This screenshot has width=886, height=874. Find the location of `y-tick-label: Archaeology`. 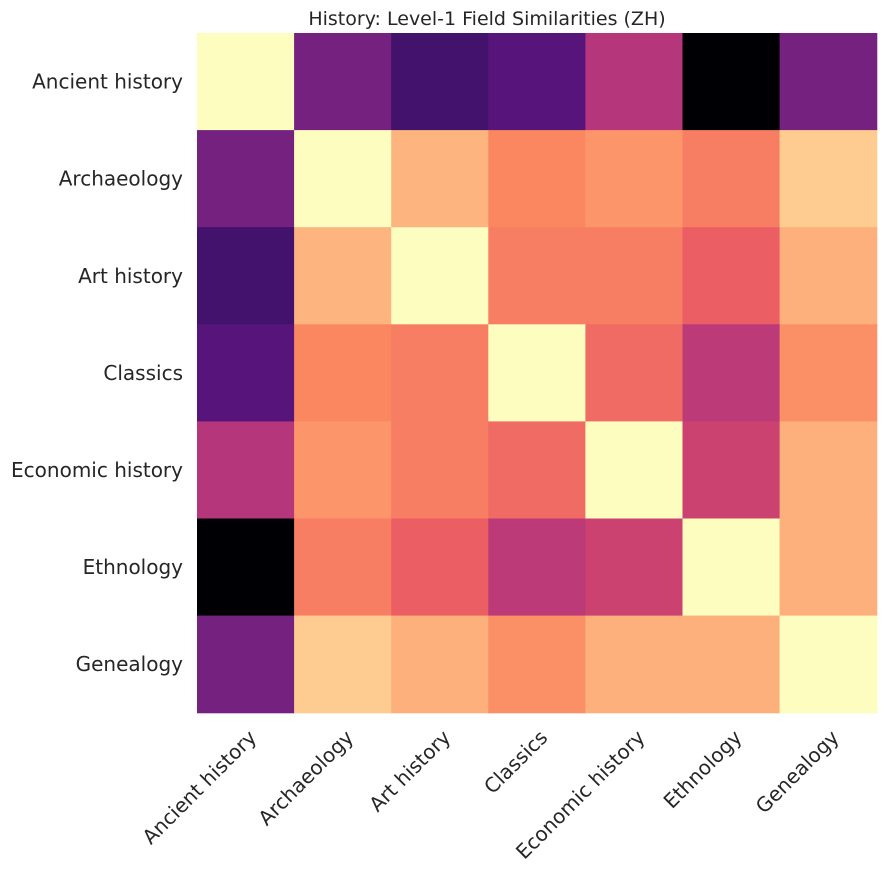

y-tick-label: Archaeology is located at coordinates (121, 179).